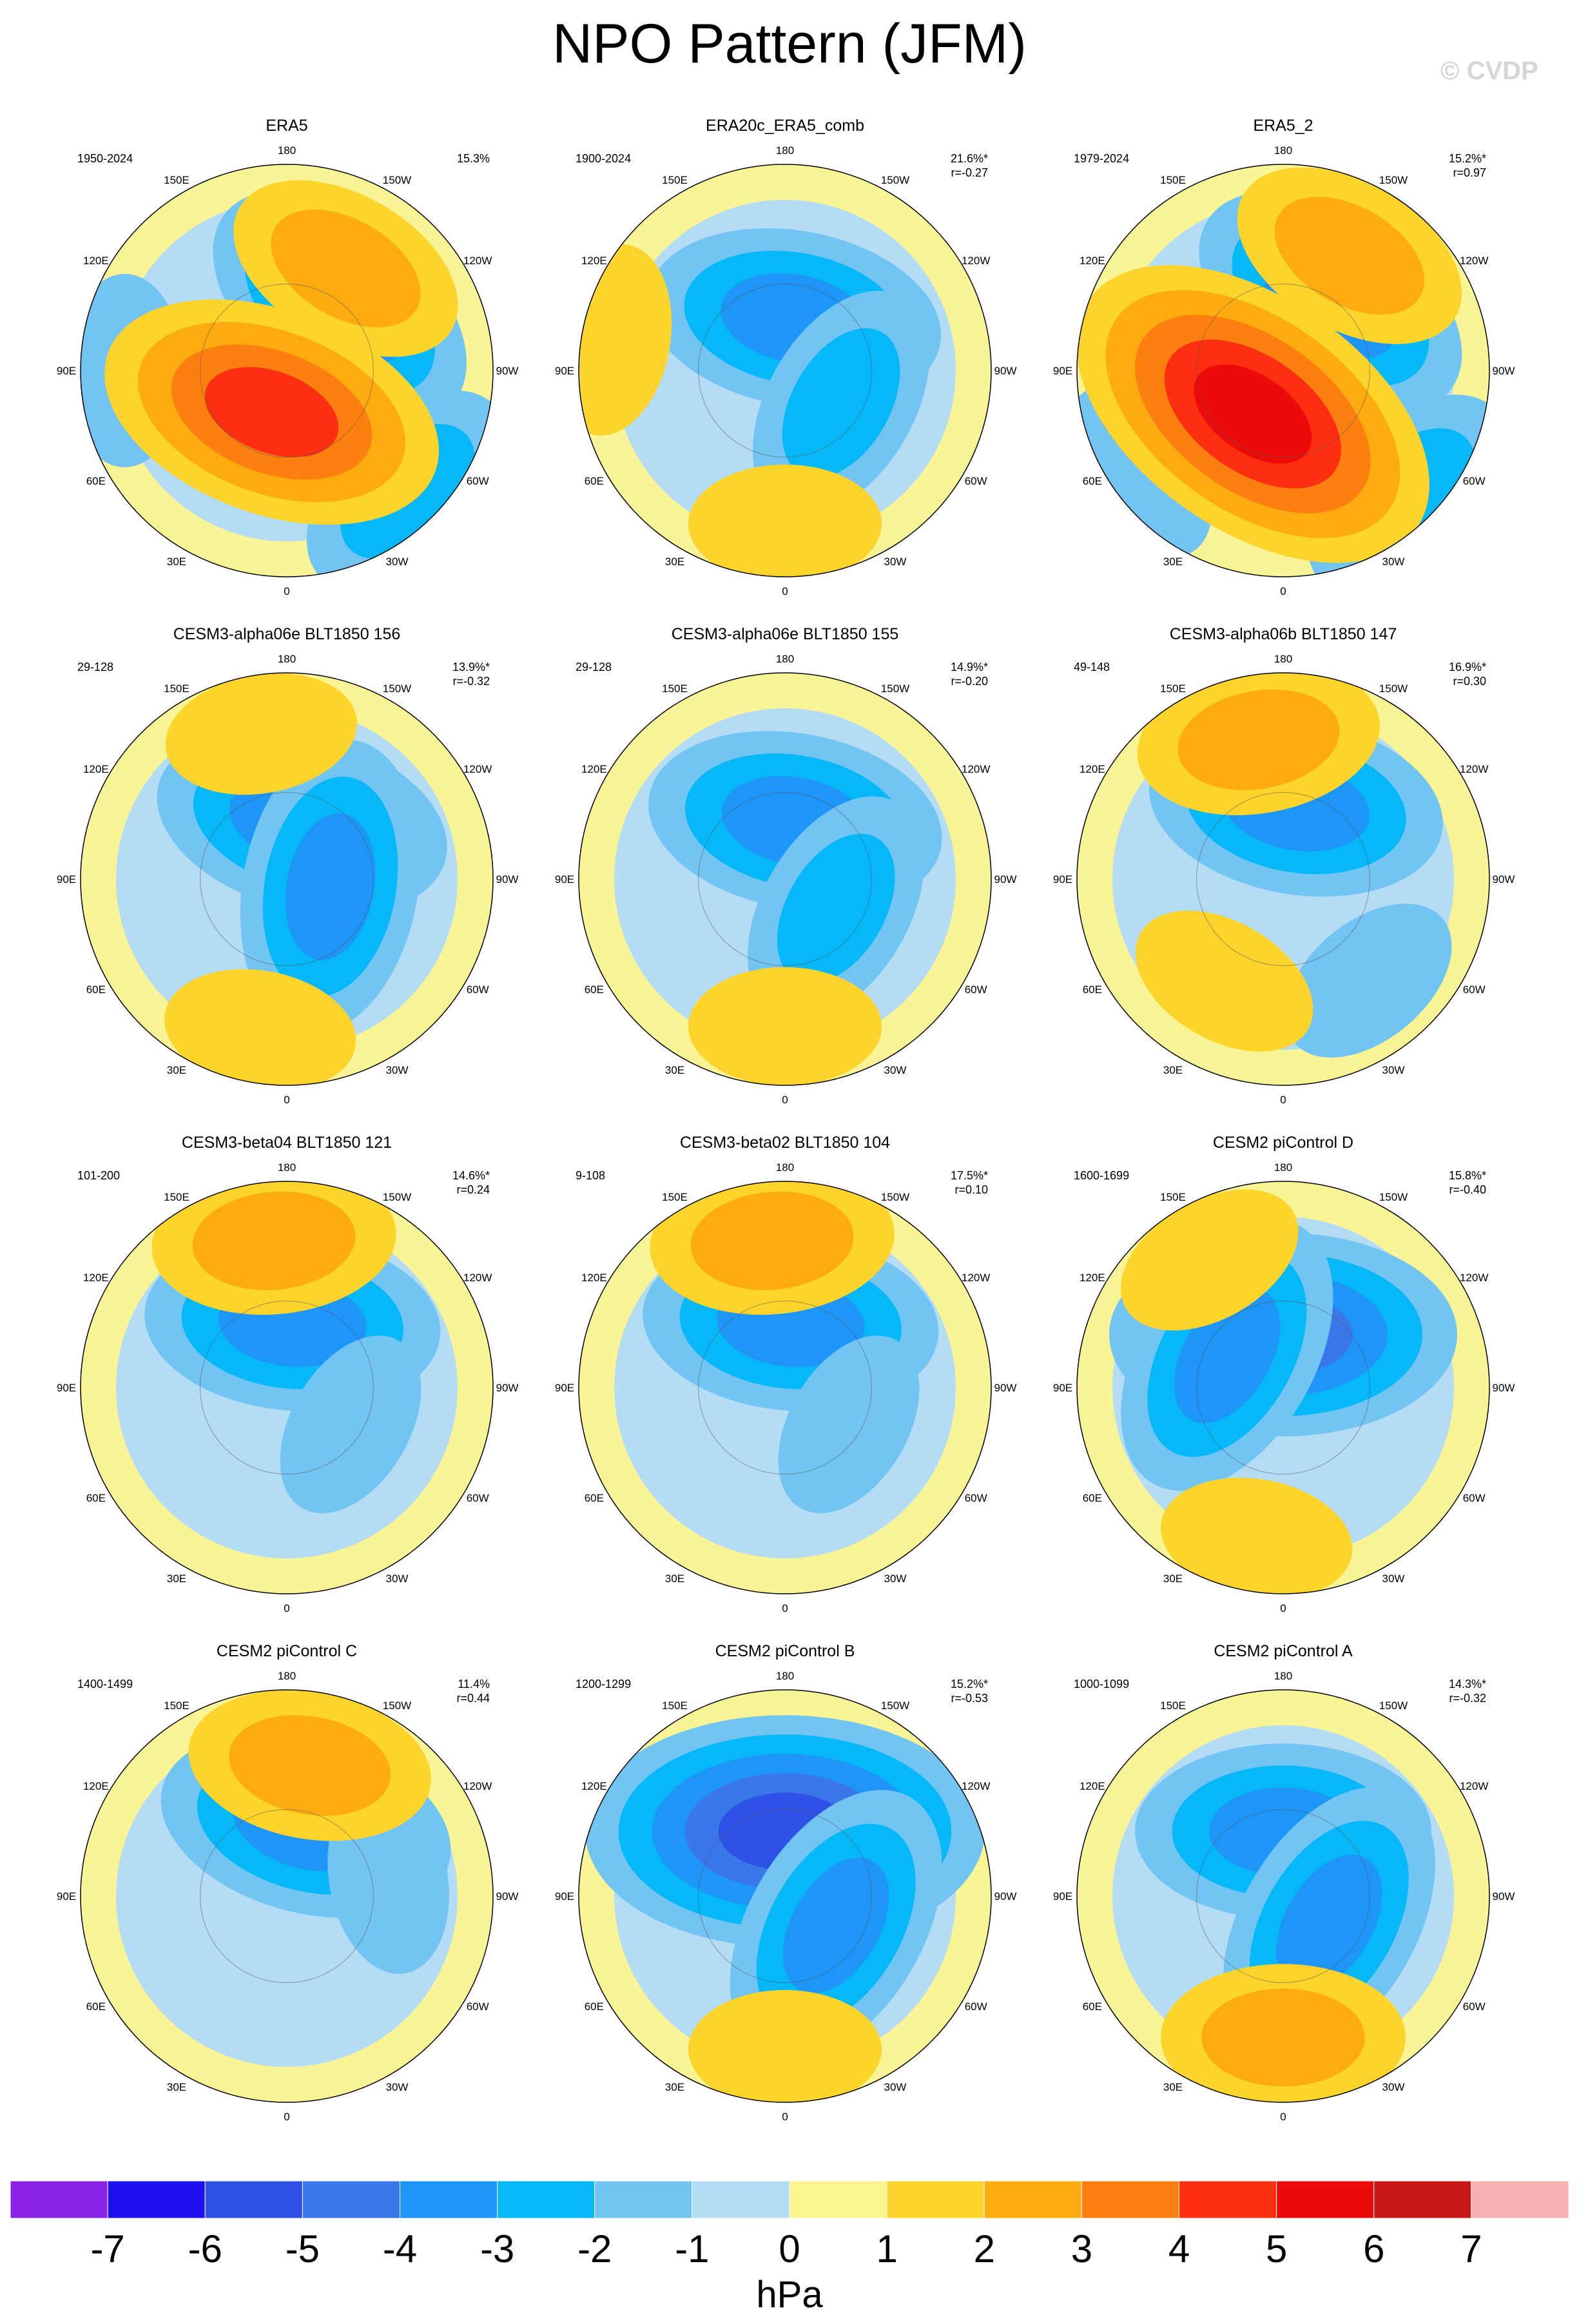  Describe the element at coordinates (1101, 1175) in the screenshot. I see `period-label: 1600-1699` at that location.